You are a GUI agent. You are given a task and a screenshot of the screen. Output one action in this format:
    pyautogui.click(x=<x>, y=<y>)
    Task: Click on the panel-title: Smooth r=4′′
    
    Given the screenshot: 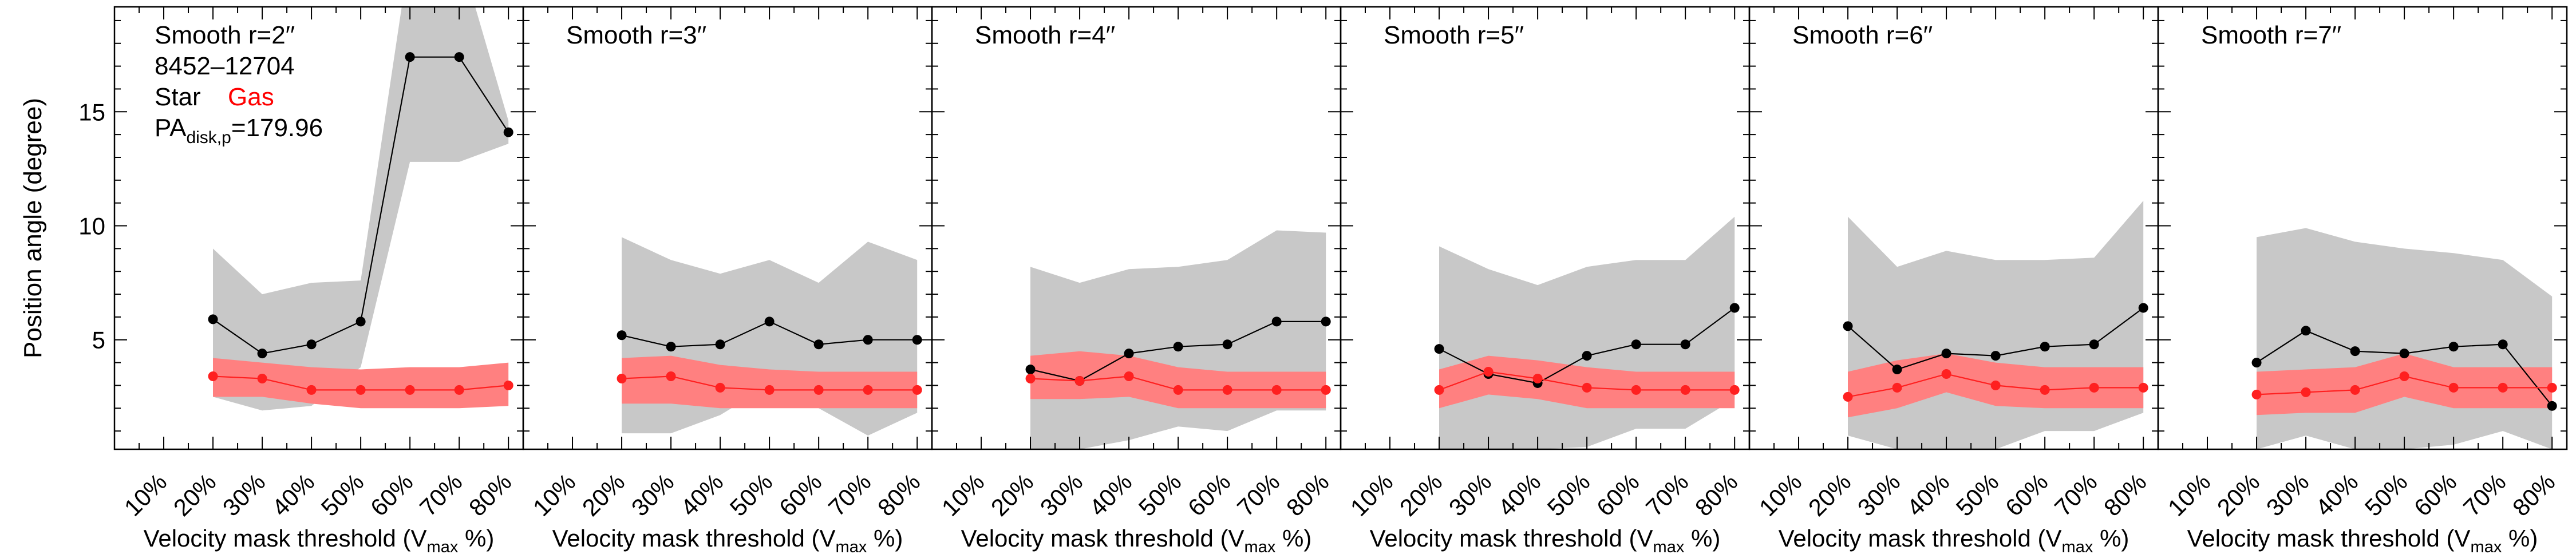 What is the action you would take?
    pyautogui.click(x=1045, y=35)
    